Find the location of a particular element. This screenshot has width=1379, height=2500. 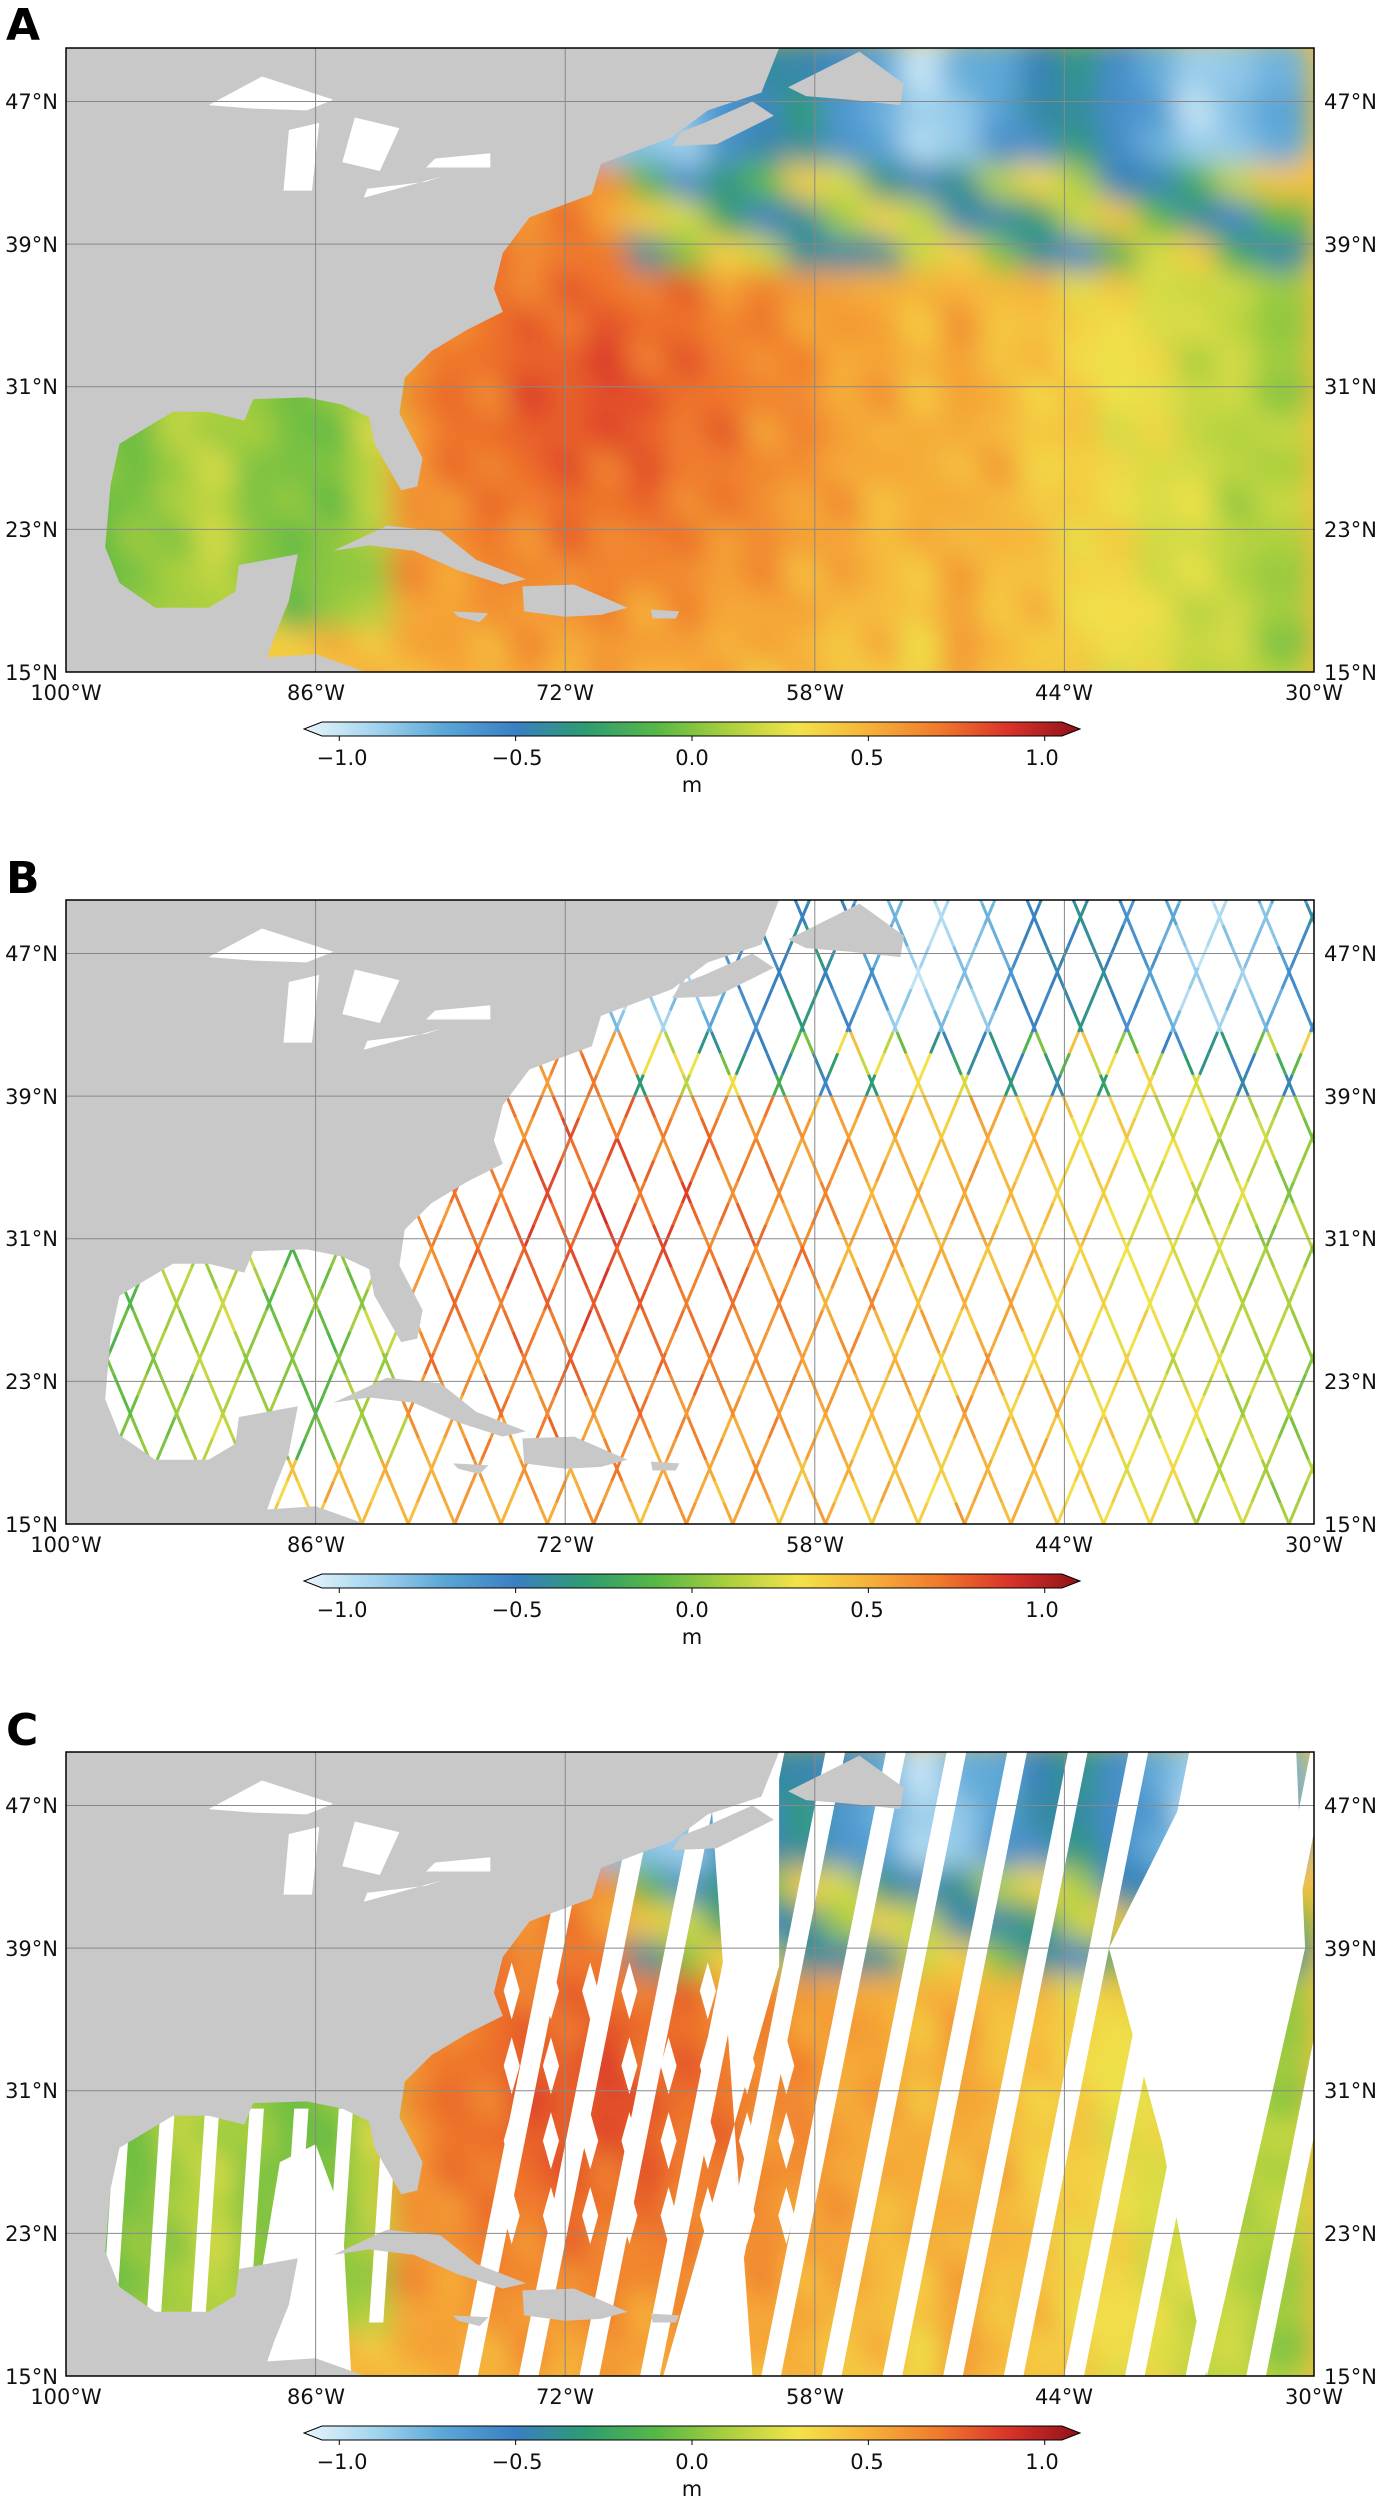

lon-label: 30°W is located at coordinates (1314, 2397).